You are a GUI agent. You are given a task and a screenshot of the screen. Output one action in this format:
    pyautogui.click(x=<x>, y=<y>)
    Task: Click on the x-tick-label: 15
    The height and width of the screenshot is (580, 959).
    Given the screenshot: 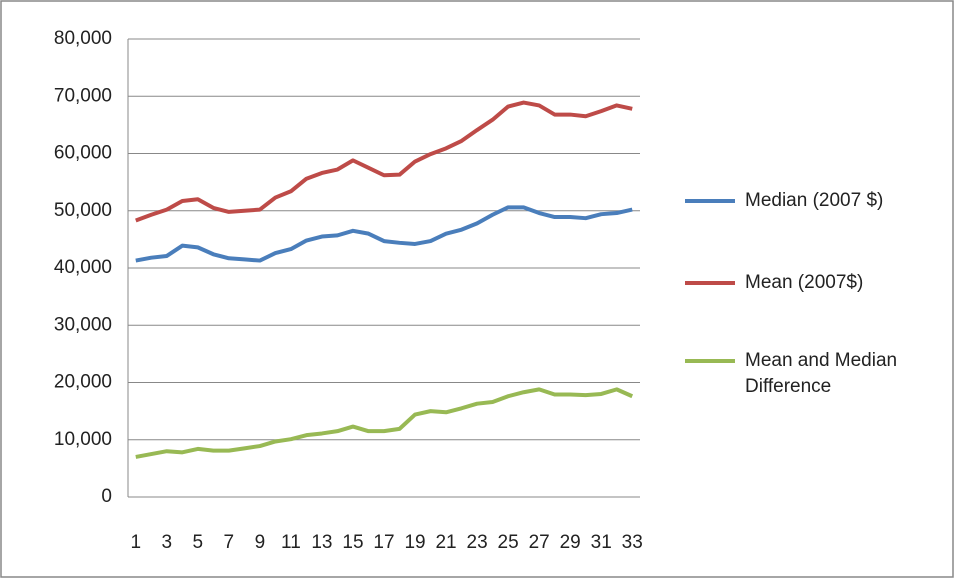 What is the action you would take?
    pyautogui.click(x=352, y=542)
    